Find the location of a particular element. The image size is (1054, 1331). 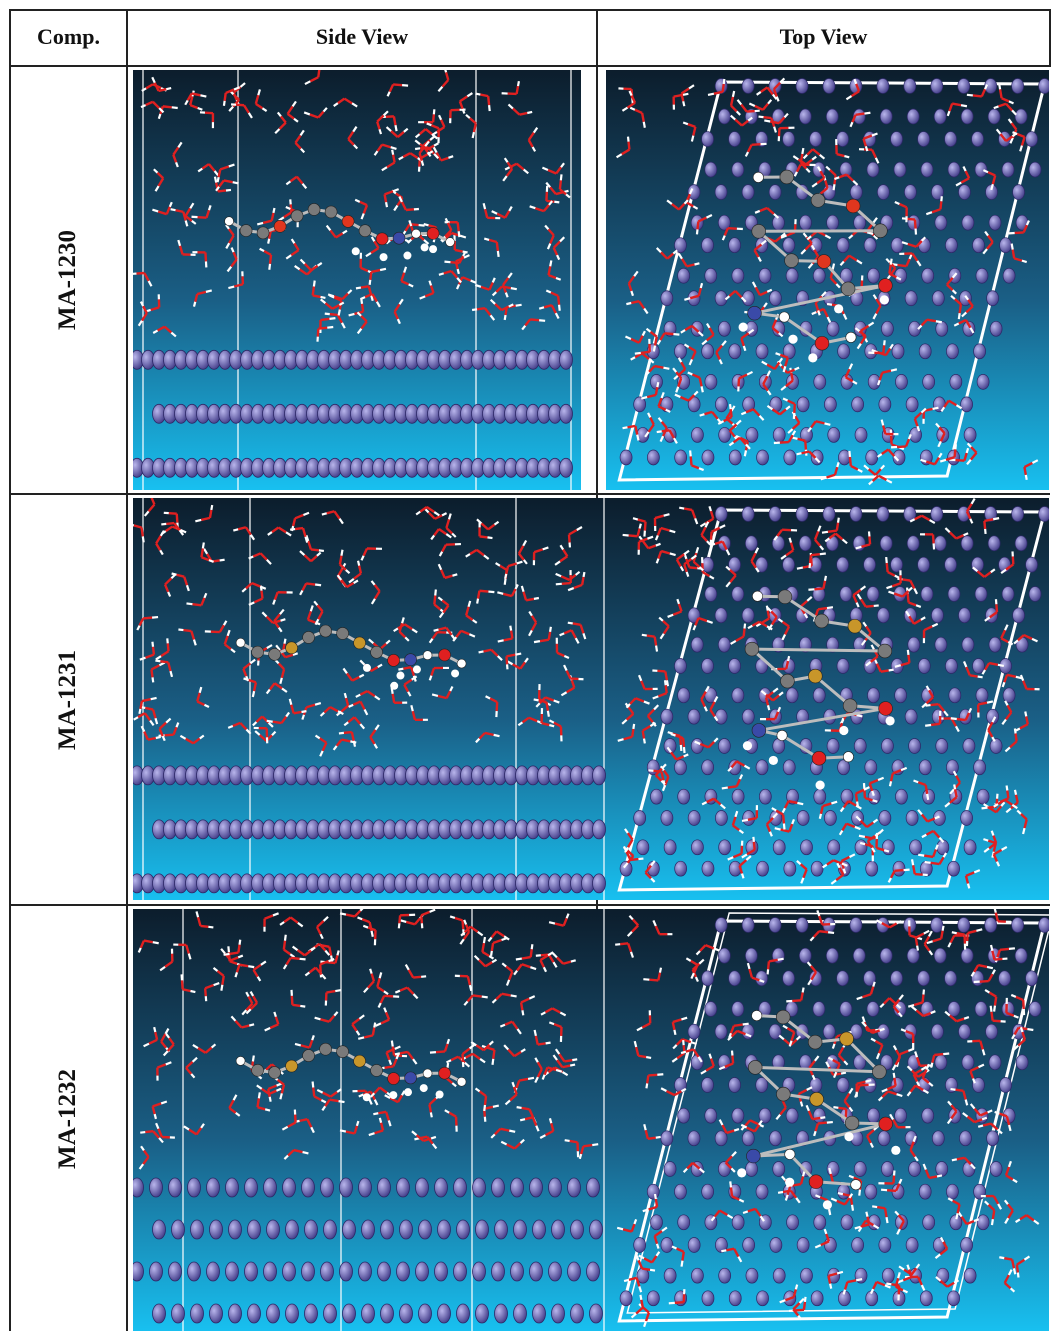

row-divider is located at coordinates (529, 905).